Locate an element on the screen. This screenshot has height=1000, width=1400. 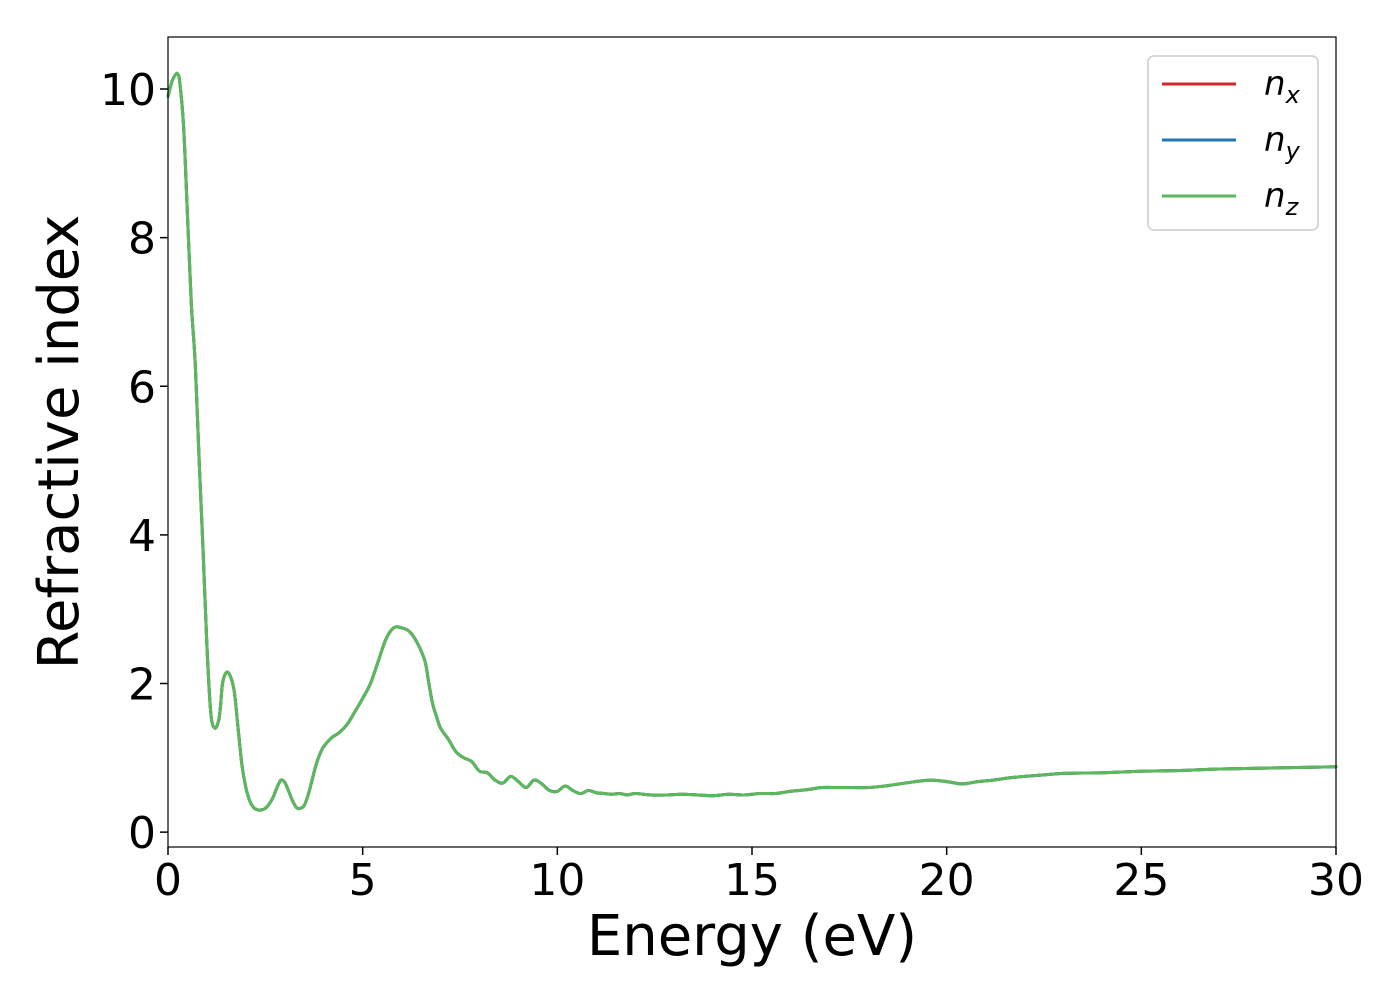
legend: nx ny nz is located at coordinates (1233, 143).